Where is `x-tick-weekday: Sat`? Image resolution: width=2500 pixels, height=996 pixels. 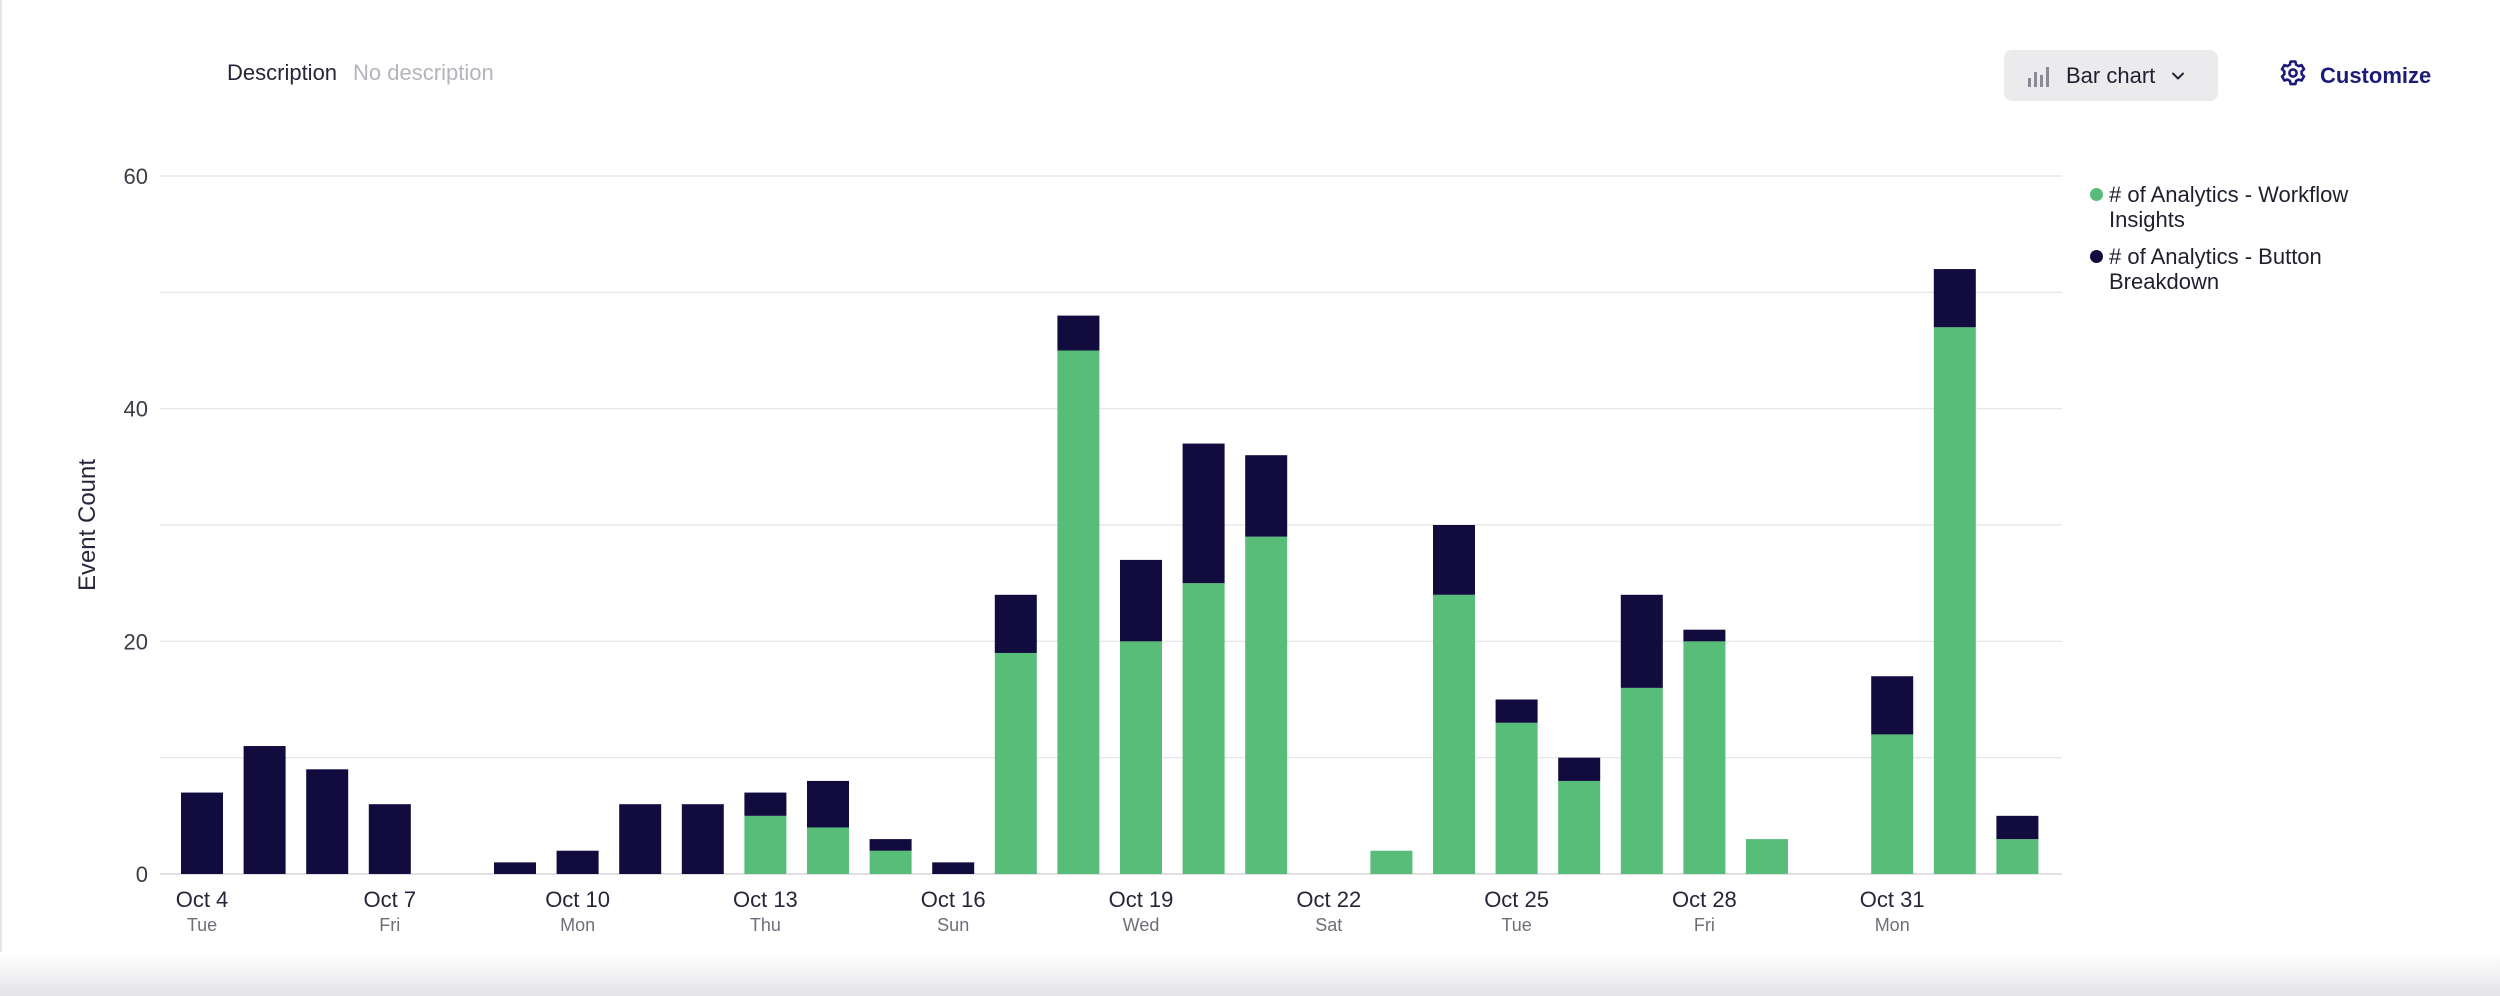 x-tick-weekday: Sat is located at coordinates (1328, 925).